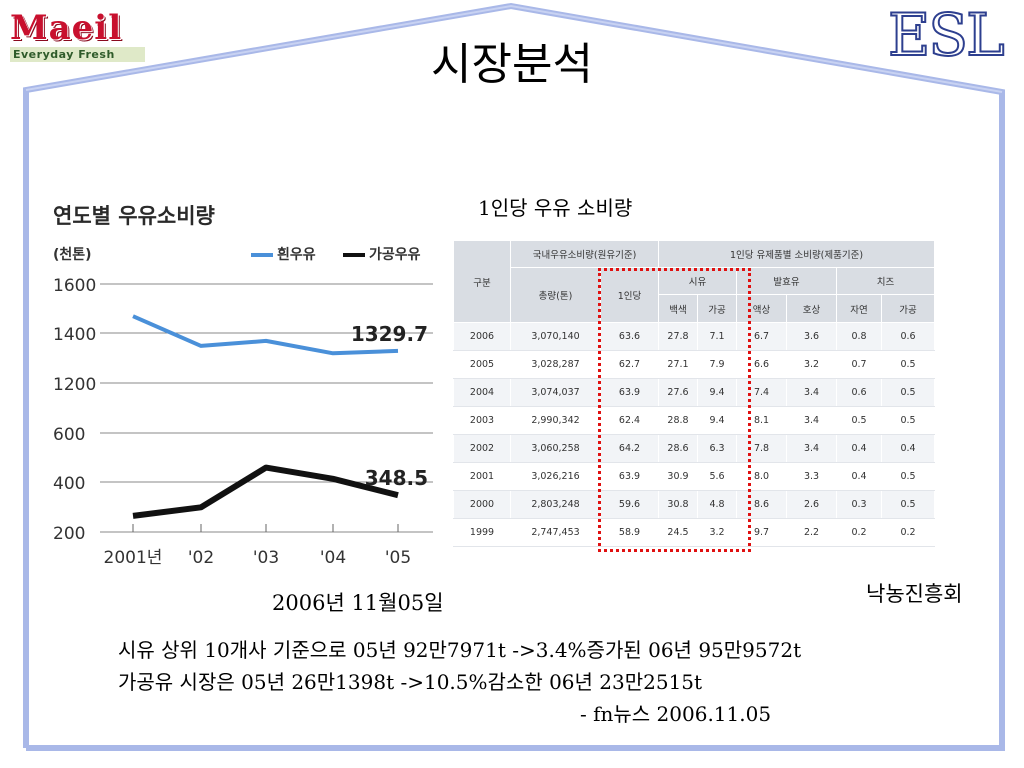  I want to click on header-processed-cheese: 가공, so click(908, 308).